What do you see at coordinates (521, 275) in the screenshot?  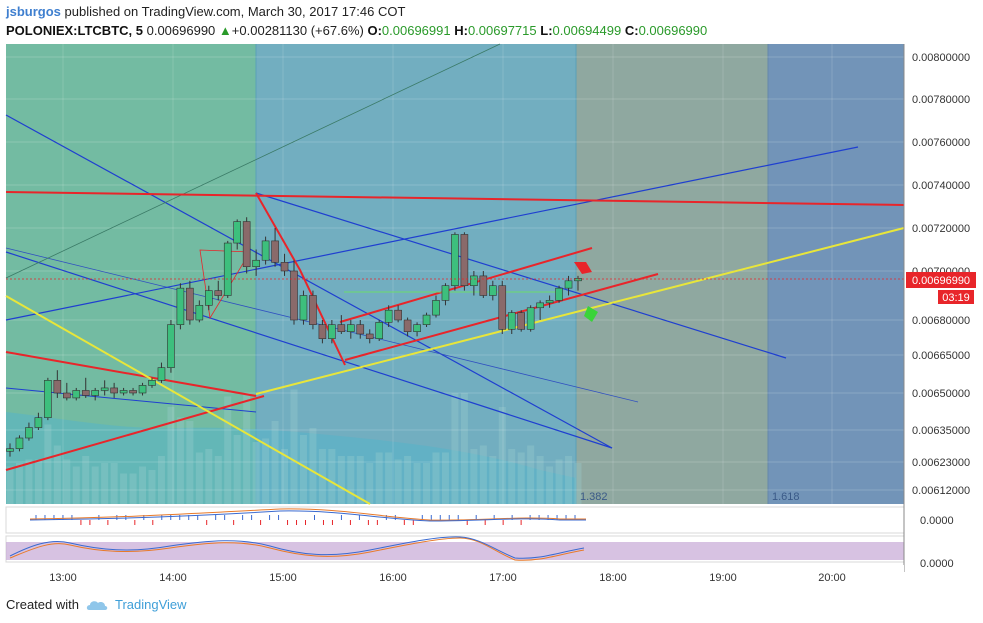 I see `blue-down-trend` at bounding box center [521, 275].